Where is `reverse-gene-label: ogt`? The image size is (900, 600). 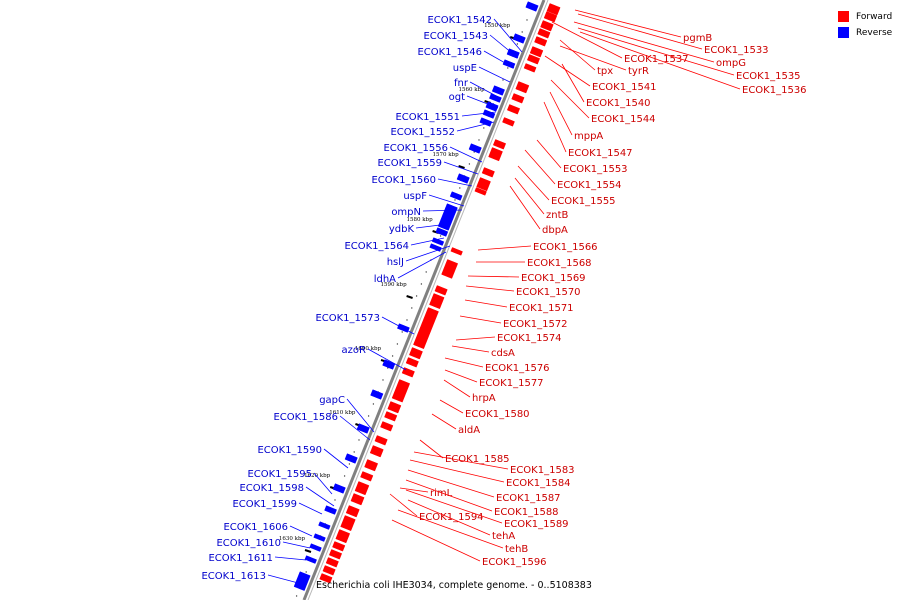 reverse-gene-label: ogt is located at coordinates (457, 97).